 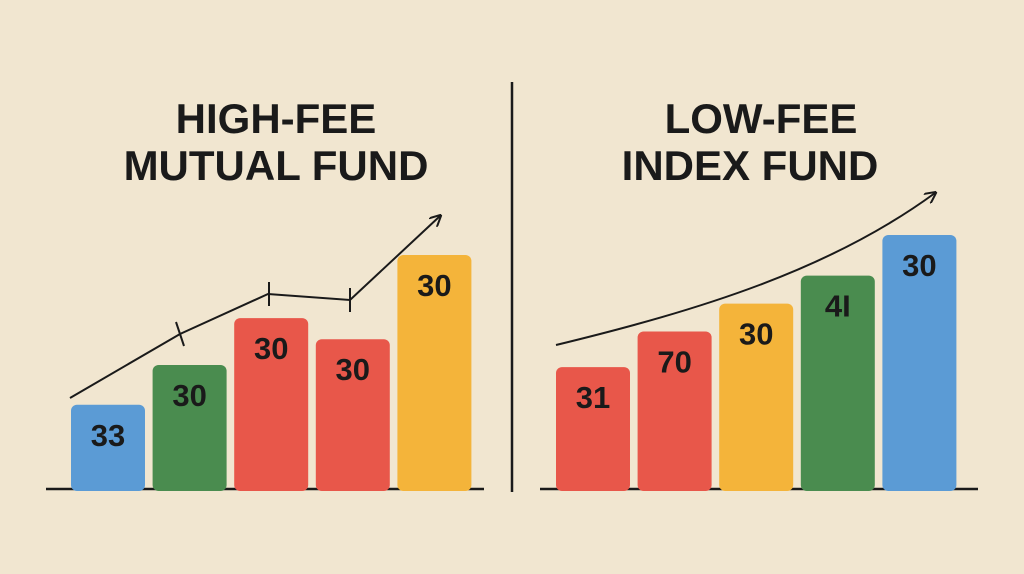 What do you see at coordinates (353, 369) in the screenshot?
I see `bar-label-high-fee-4: 30` at bounding box center [353, 369].